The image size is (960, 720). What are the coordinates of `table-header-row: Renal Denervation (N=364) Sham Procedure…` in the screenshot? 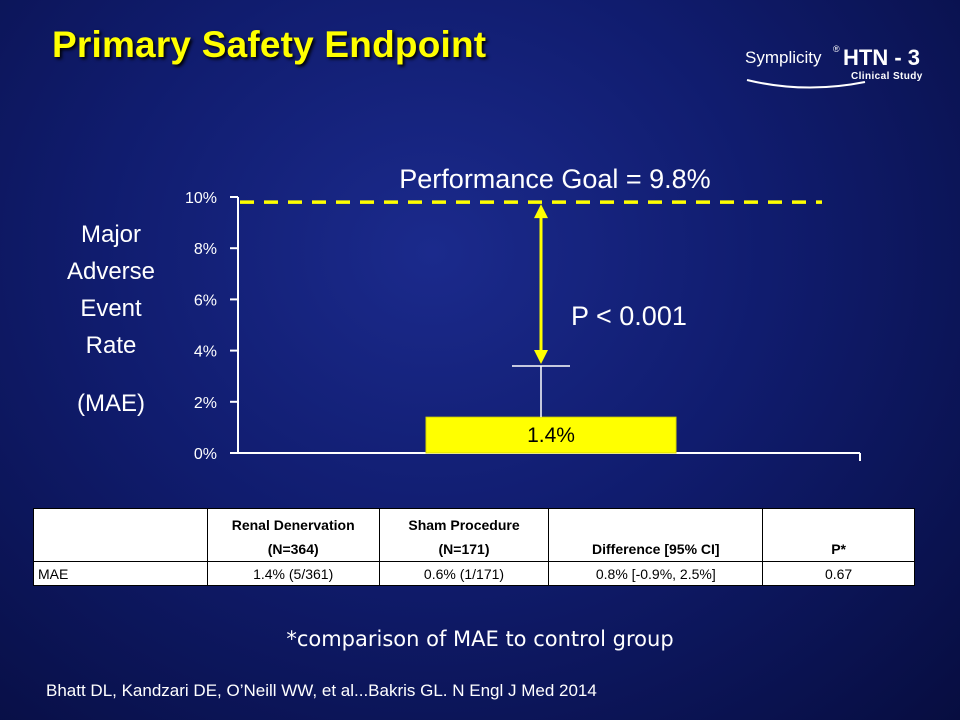 It's located at (474, 535).